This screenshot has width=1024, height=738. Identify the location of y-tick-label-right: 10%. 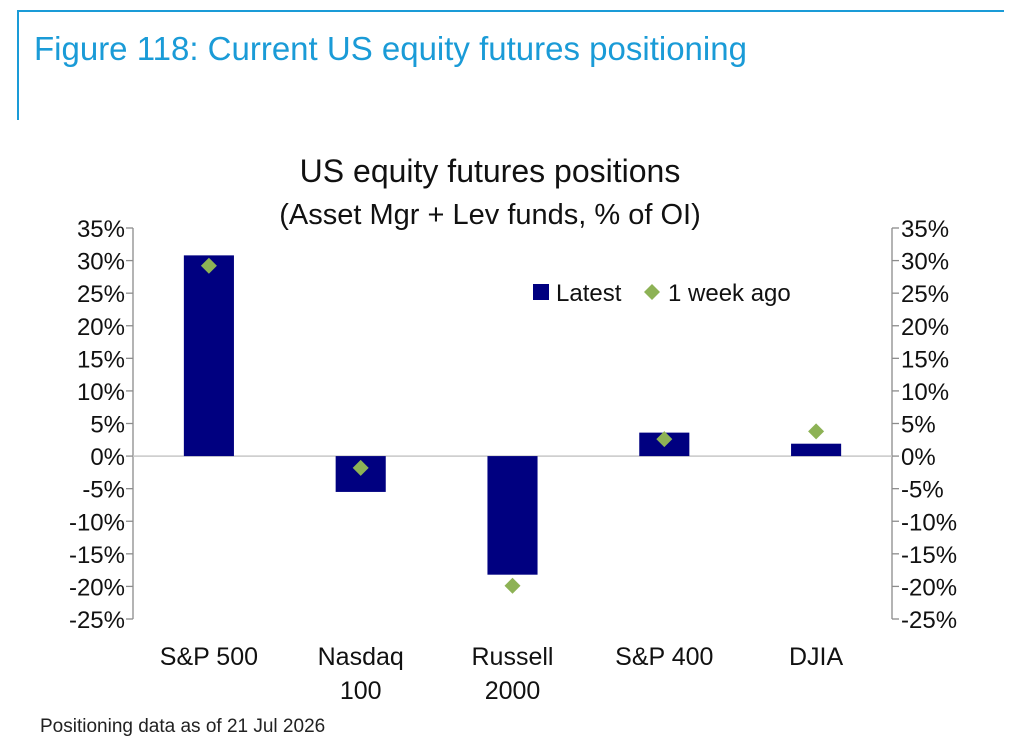
(925, 392).